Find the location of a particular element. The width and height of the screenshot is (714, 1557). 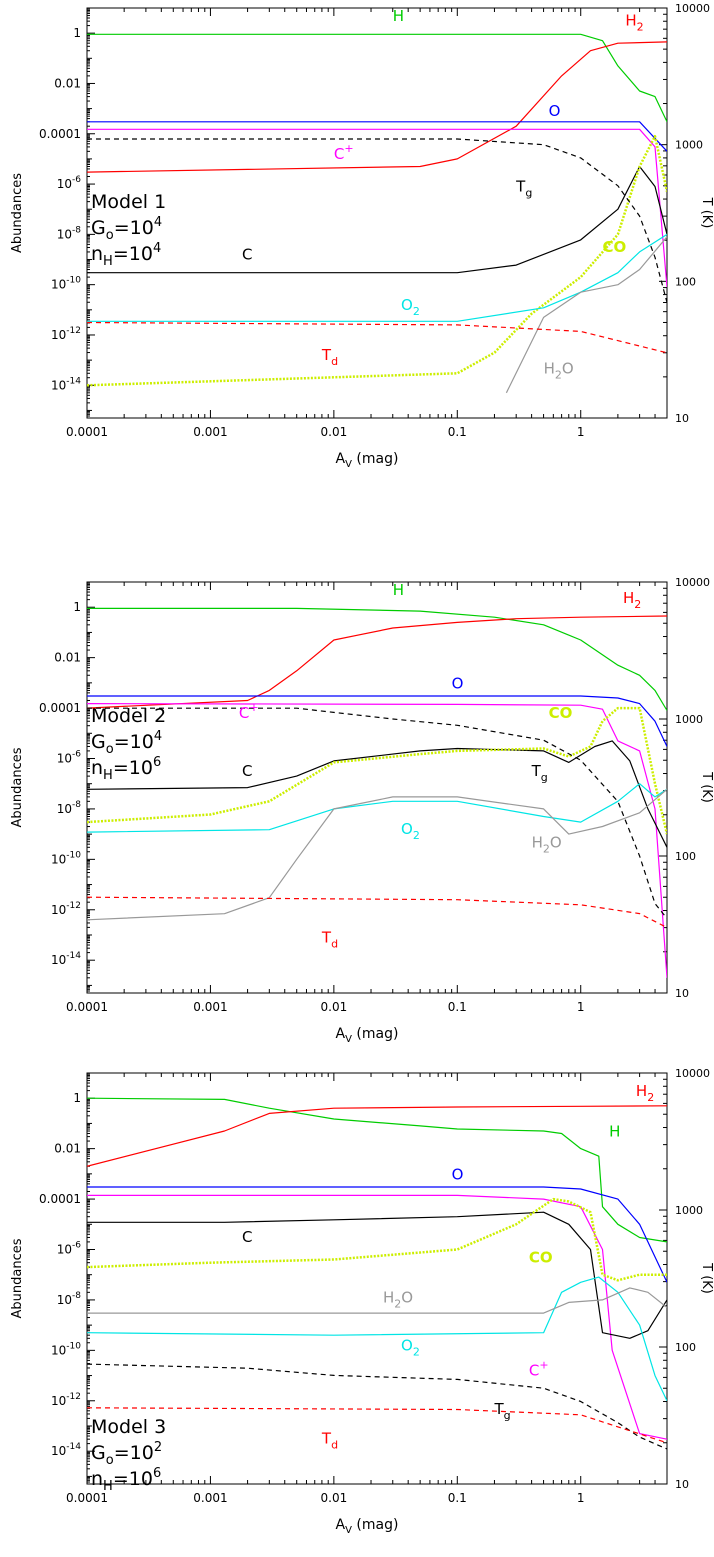

series-c-line is located at coordinates (377, 1275).